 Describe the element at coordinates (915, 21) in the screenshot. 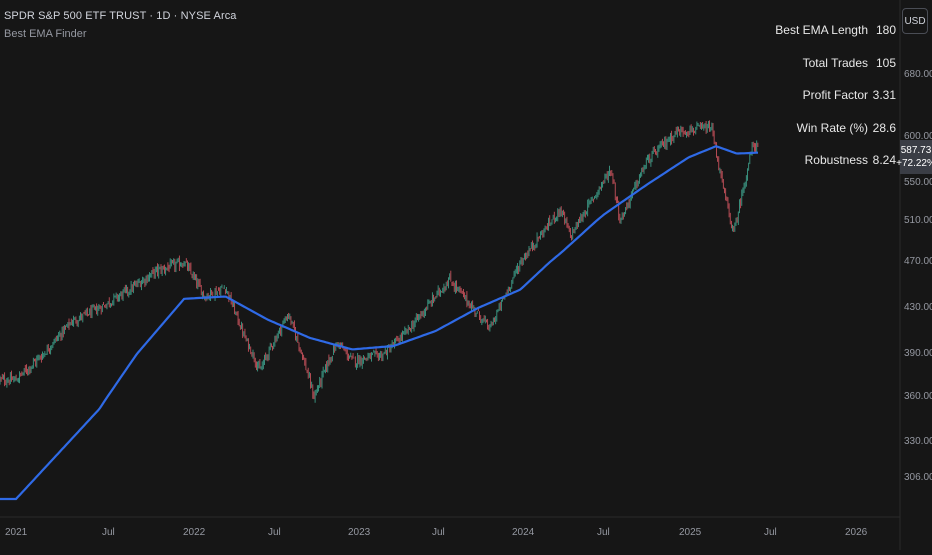

I see `currency-button: USD` at that location.